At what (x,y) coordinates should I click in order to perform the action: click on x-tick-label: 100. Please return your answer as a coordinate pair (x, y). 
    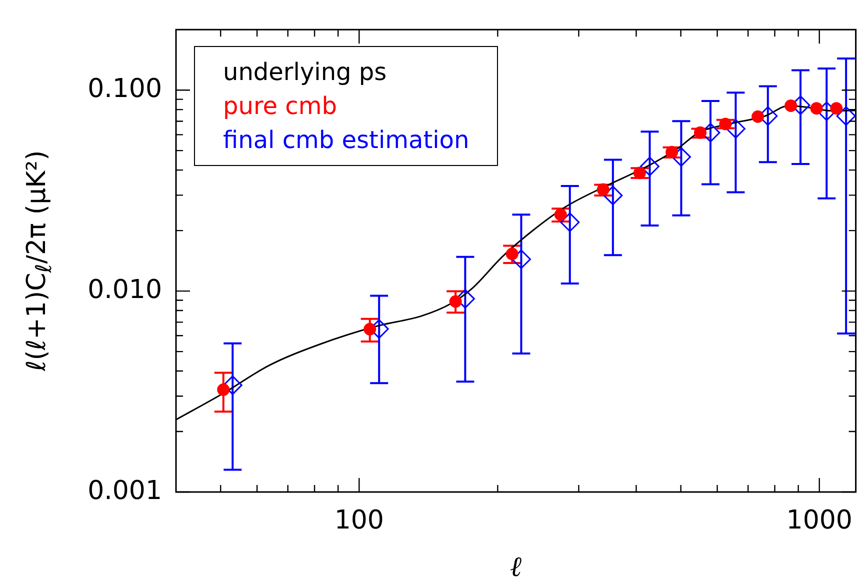
    Looking at the image, I should click on (359, 520).